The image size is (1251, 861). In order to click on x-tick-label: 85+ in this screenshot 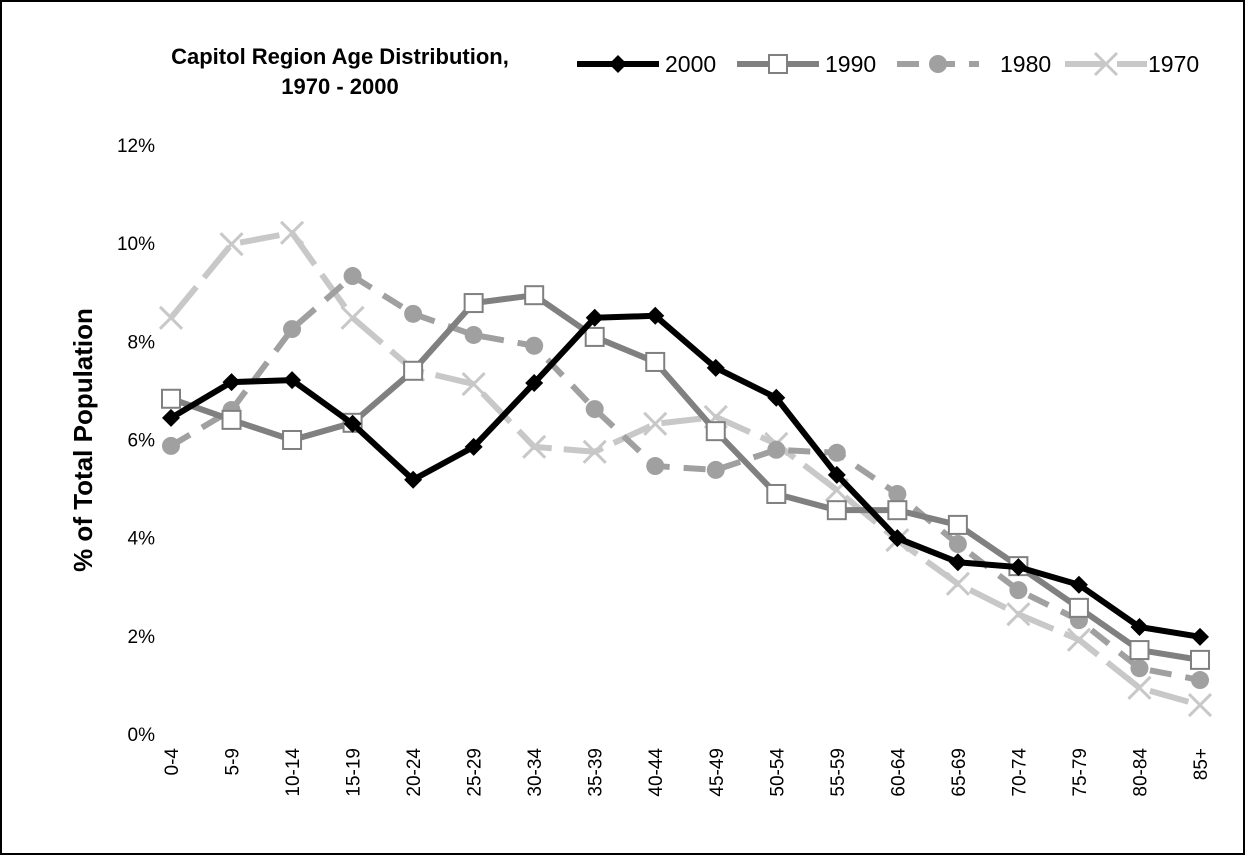, I will do `click(1201, 764)`.